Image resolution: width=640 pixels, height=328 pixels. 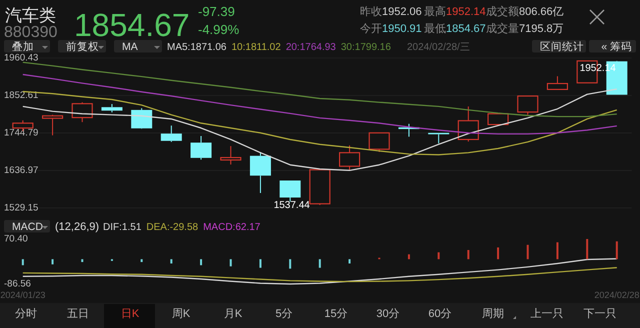 I want to click on text: 最低, so click(x=435, y=29).